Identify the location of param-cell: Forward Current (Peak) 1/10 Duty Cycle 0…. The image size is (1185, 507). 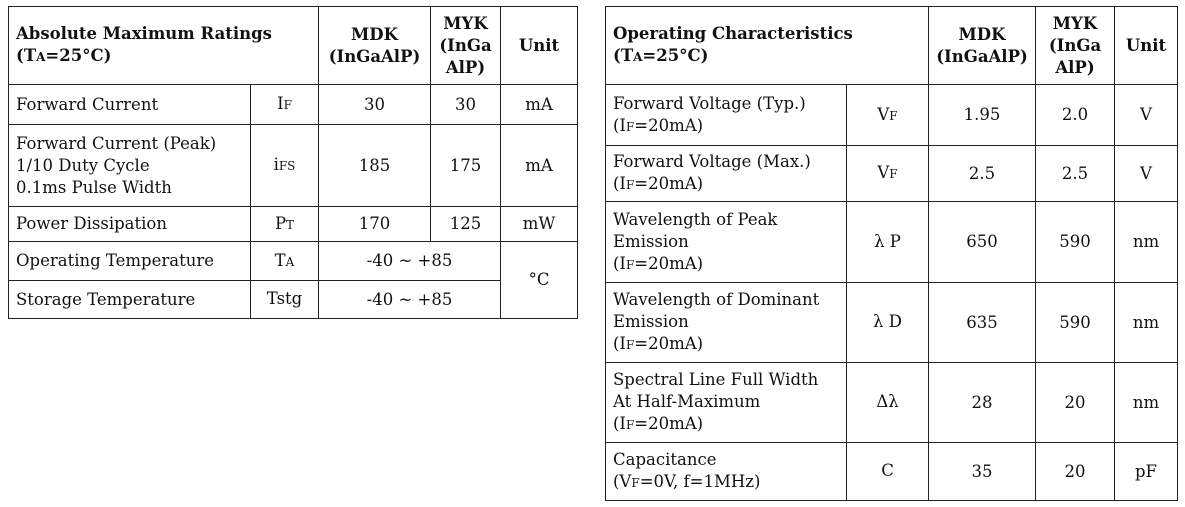
(129, 165).